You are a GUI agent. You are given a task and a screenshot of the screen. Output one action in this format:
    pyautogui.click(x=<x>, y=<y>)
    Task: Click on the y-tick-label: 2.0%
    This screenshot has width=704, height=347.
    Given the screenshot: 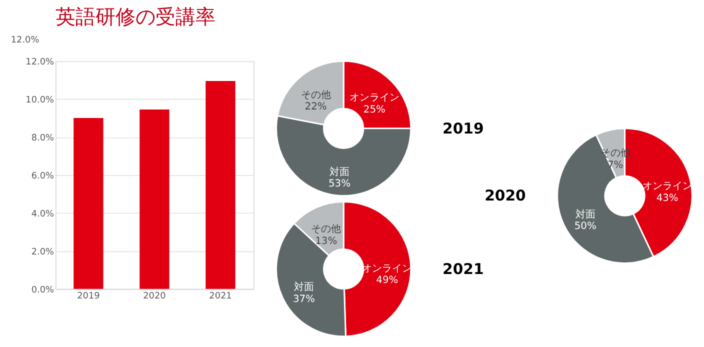 What is the action you would take?
    pyautogui.click(x=42, y=252)
    